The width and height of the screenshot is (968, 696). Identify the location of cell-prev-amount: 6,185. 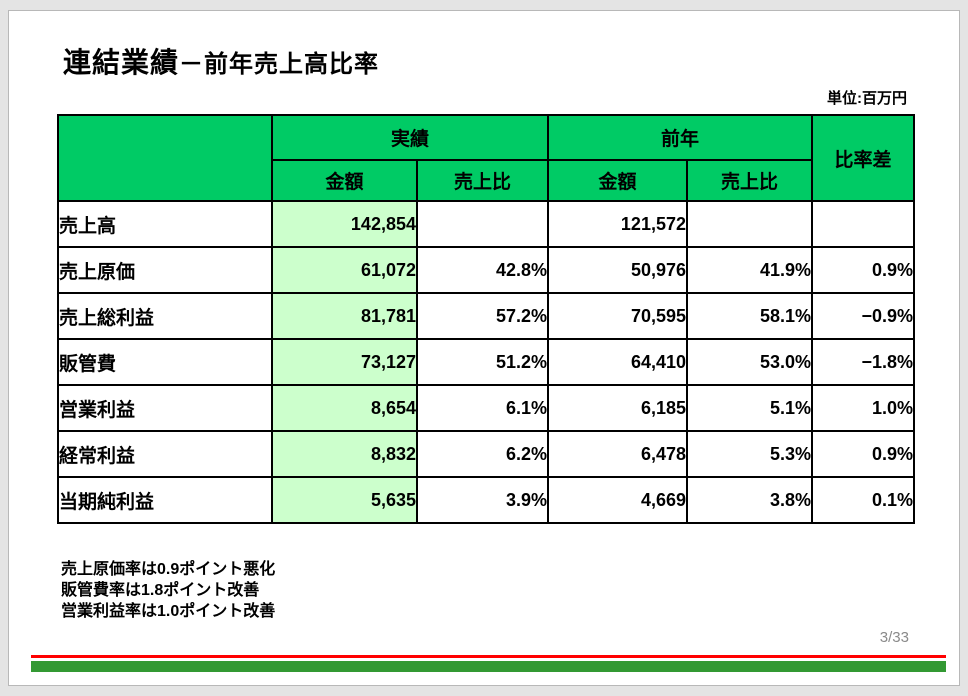
(617, 408).